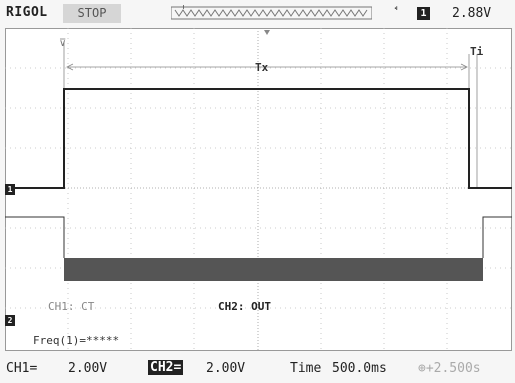 The width and height of the screenshot is (515, 383). What do you see at coordinates (27, 12) in the screenshot?
I see `brand-logo: RIGOL` at bounding box center [27, 12].